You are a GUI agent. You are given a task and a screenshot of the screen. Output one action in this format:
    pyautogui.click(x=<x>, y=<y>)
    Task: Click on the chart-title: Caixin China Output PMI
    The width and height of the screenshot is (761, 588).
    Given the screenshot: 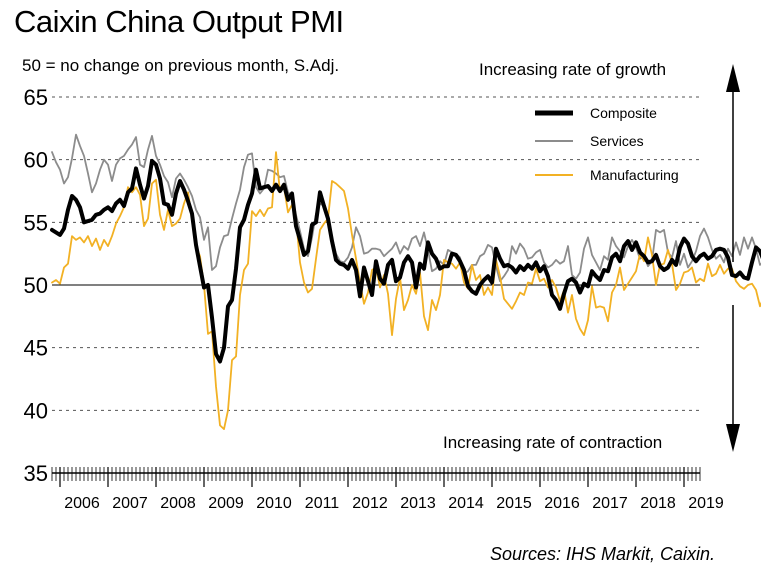 What is the action you would take?
    pyautogui.click(x=179, y=21)
    